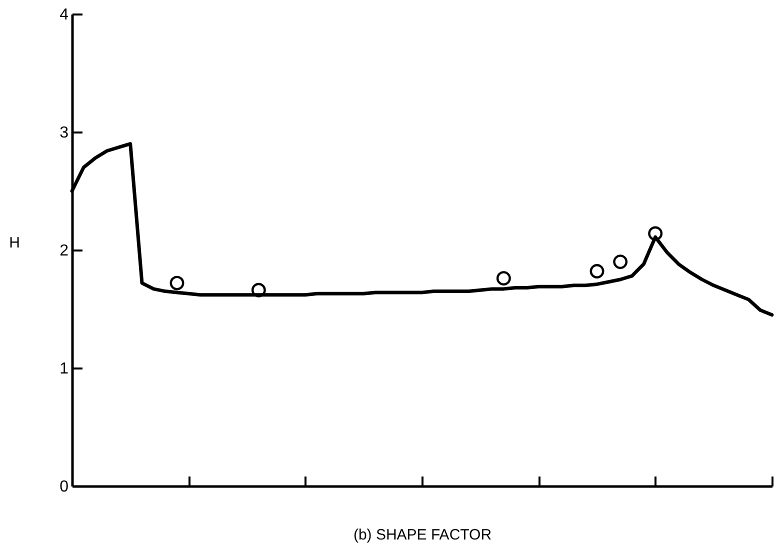 This screenshot has height=551, width=774. What do you see at coordinates (64, 251) in the screenshot?
I see `y-tick-label: 2` at bounding box center [64, 251].